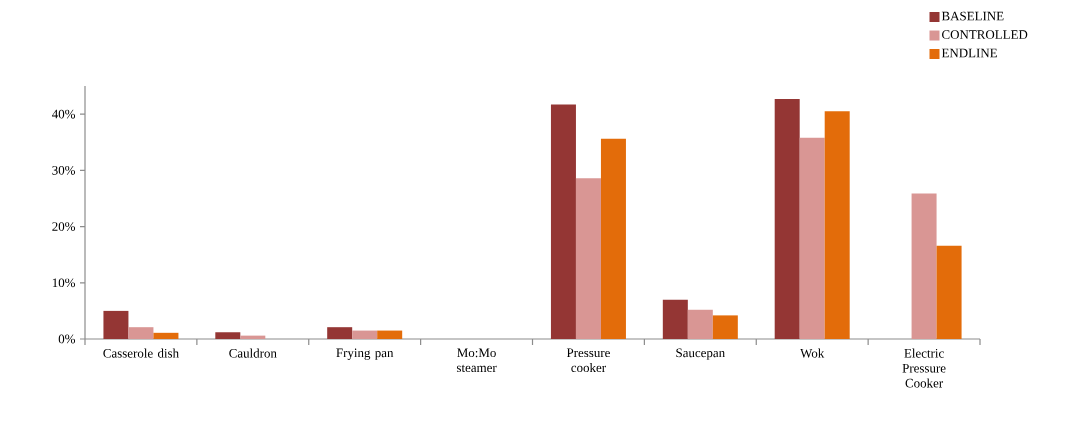 This screenshot has height=424, width=1085. What do you see at coordinates (253, 353) in the screenshot?
I see `x-tick-label: Cauldron` at bounding box center [253, 353].